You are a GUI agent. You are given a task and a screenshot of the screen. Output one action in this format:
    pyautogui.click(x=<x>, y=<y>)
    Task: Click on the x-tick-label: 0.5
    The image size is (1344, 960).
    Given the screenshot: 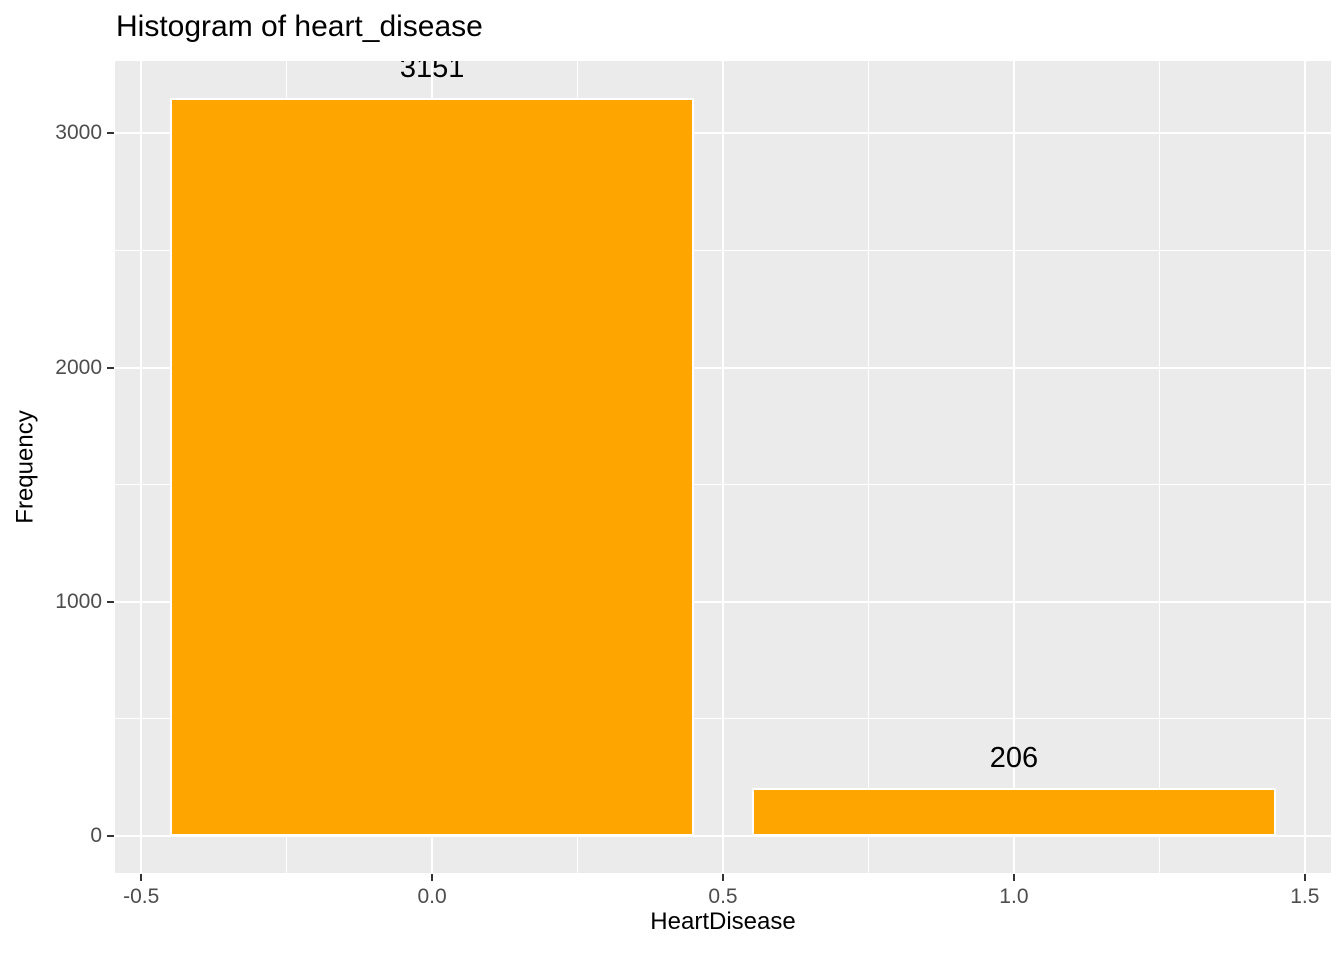 What is the action you would take?
    pyautogui.click(x=723, y=896)
    